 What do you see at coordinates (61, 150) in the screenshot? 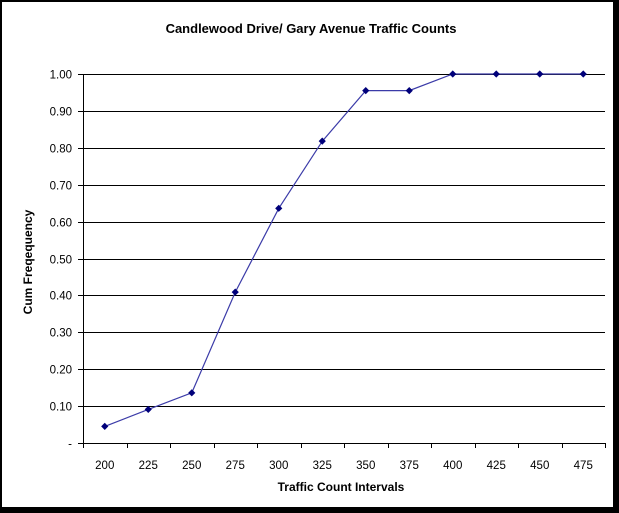
I see `y-tick-label: 0.80` at bounding box center [61, 150].